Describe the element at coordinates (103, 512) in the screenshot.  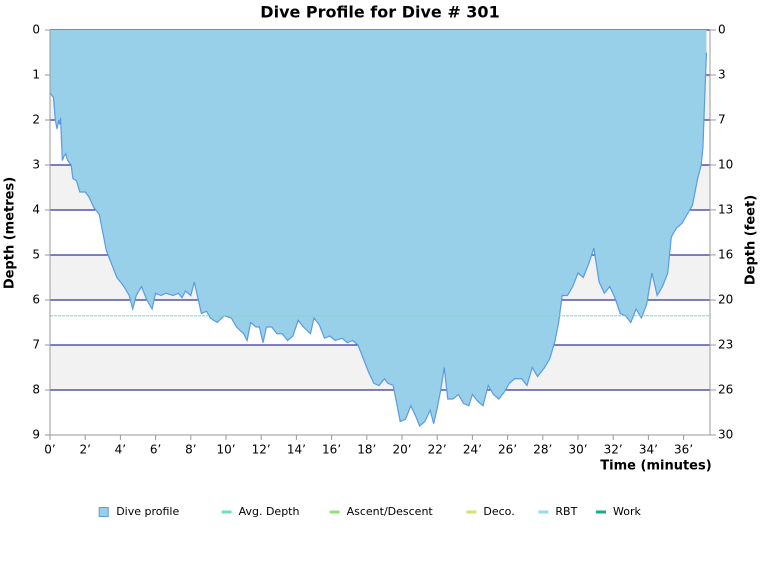
I see `legend-swatch` at that location.